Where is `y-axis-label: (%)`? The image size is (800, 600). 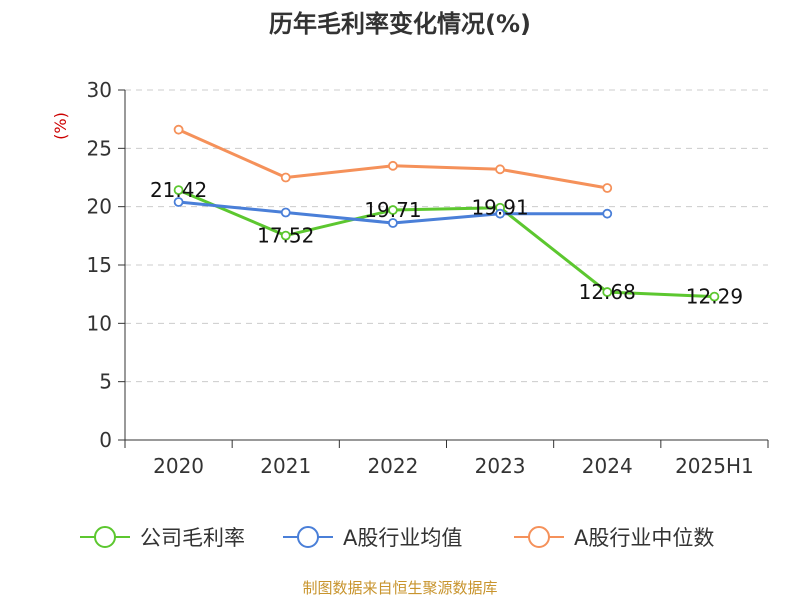 y-axis-label: (%) is located at coordinates (60, 126).